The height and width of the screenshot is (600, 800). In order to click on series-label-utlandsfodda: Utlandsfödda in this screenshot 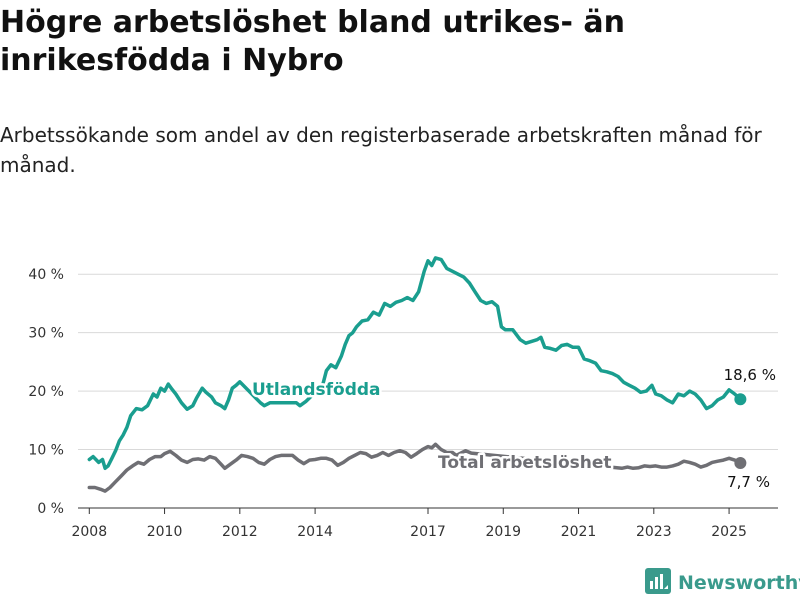, I will do `click(316, 390)`.